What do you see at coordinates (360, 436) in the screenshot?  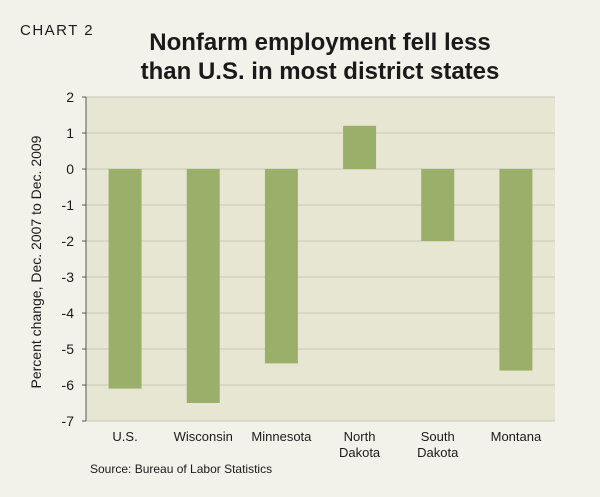 I see `x-tick-label: North` at bounding box center [360, 436].